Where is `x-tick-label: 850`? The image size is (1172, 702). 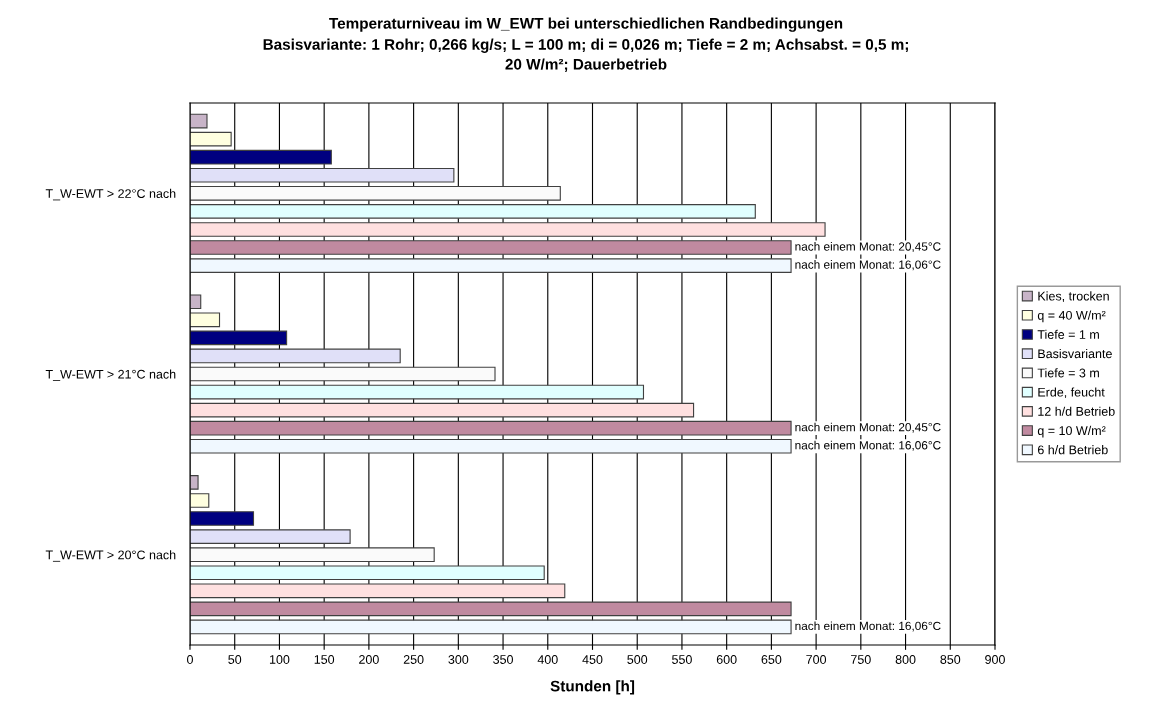 x-tick-label: 850 is located at coordinates (950, 659).